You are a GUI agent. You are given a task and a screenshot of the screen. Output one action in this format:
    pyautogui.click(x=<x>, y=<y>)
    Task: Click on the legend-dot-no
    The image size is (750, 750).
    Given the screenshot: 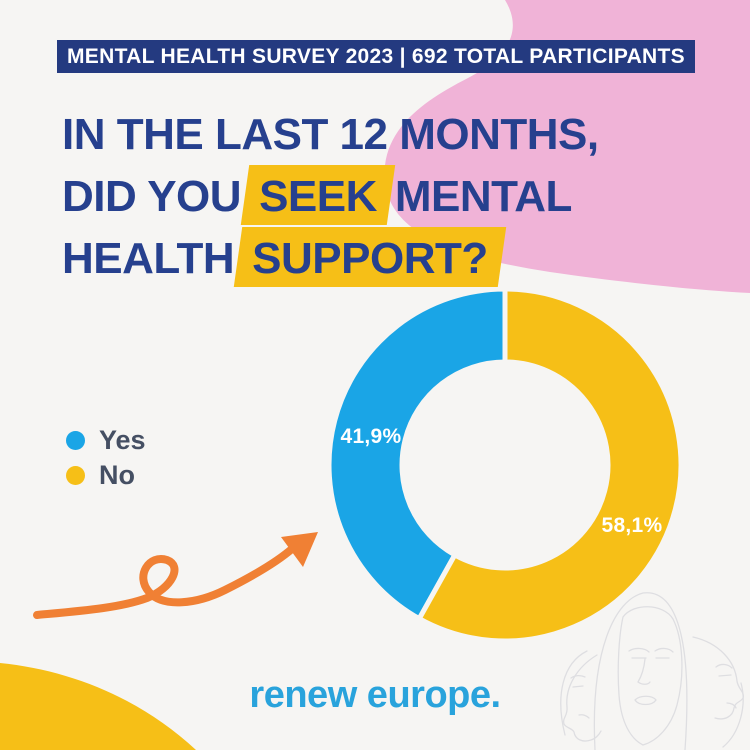 What is the action you would take?
    pyautogui.click(x=75, y=475)
    